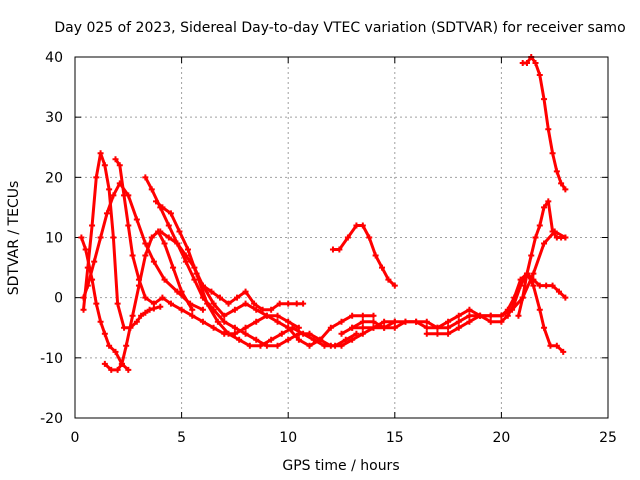 Image resolution: width=640 pixels, height=480 pixels. Describe the element at coordinates (58, 299) in the screenshot. I see `y-tick-label: 0` at that location.